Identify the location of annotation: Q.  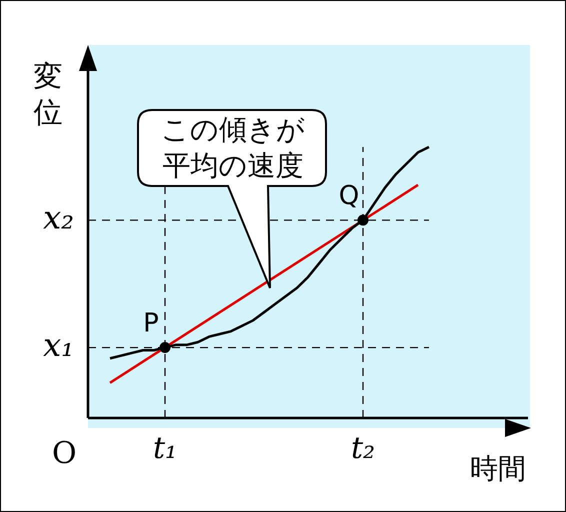
(349, 195).